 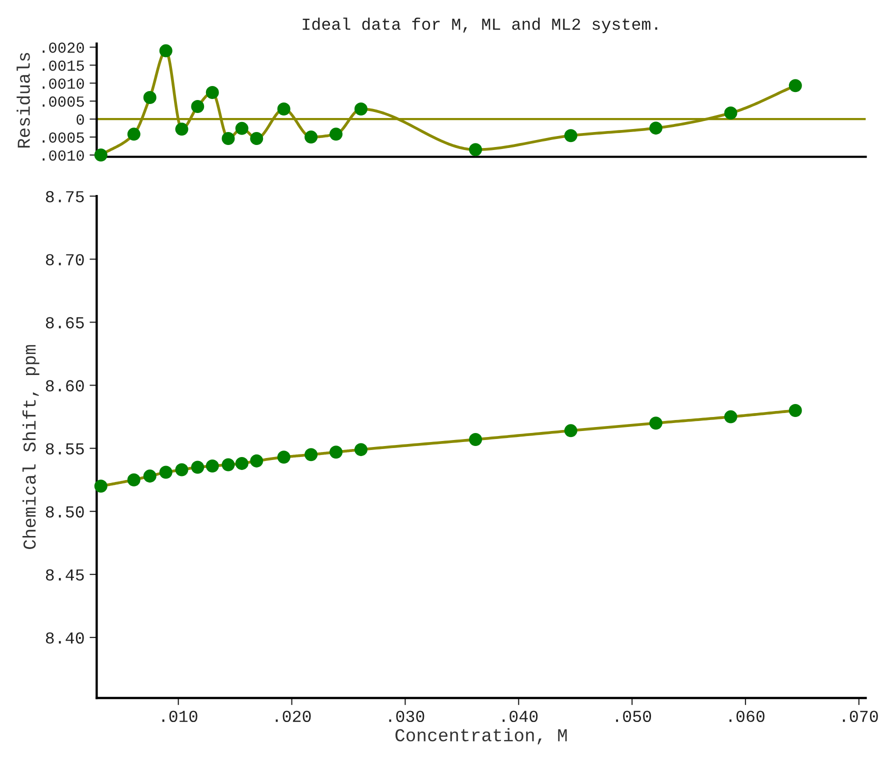 What do you see at coordinates (480, 26) in the screenshot?
I see `chart-title: Ideal data for M, ML and ML2 system.` at bounding box center [480, 26].